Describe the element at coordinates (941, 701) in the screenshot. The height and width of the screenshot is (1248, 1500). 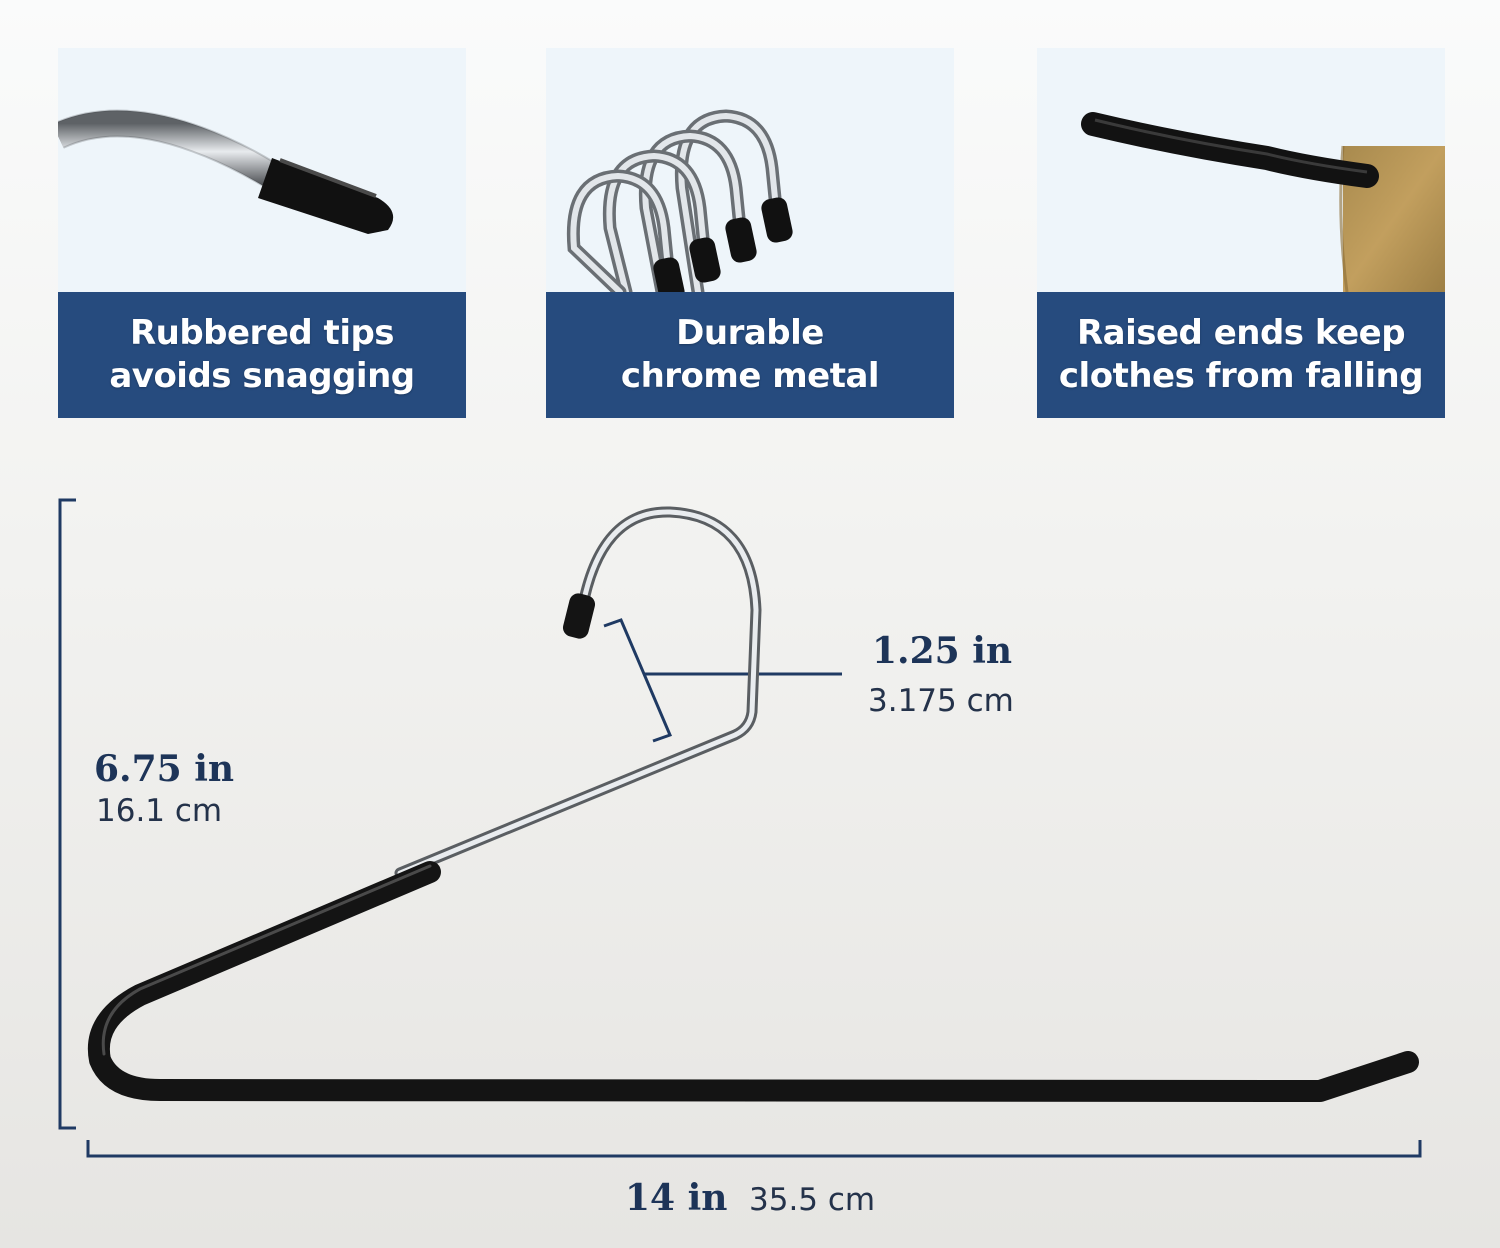
I see `hook-cm-label: 3.175 cm` at that location.